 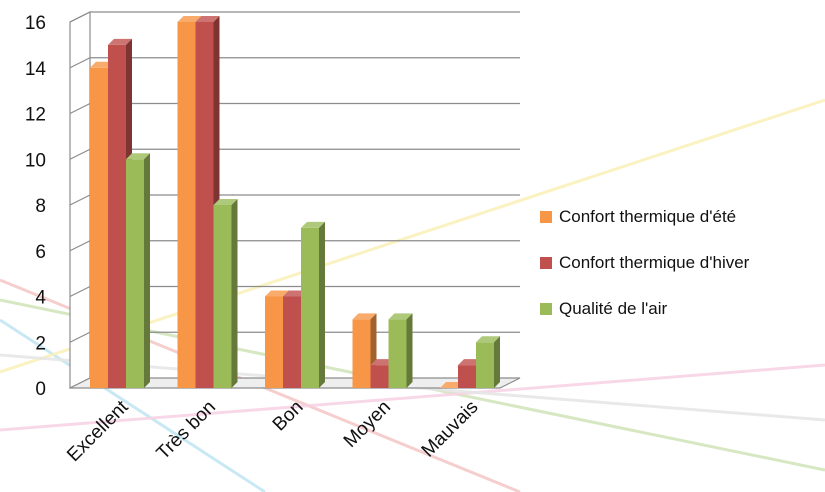 What do you see at coordinates (546, 217) in the screenshot?
I see `legend-swatch-ete` at bounding box center [546, 217].